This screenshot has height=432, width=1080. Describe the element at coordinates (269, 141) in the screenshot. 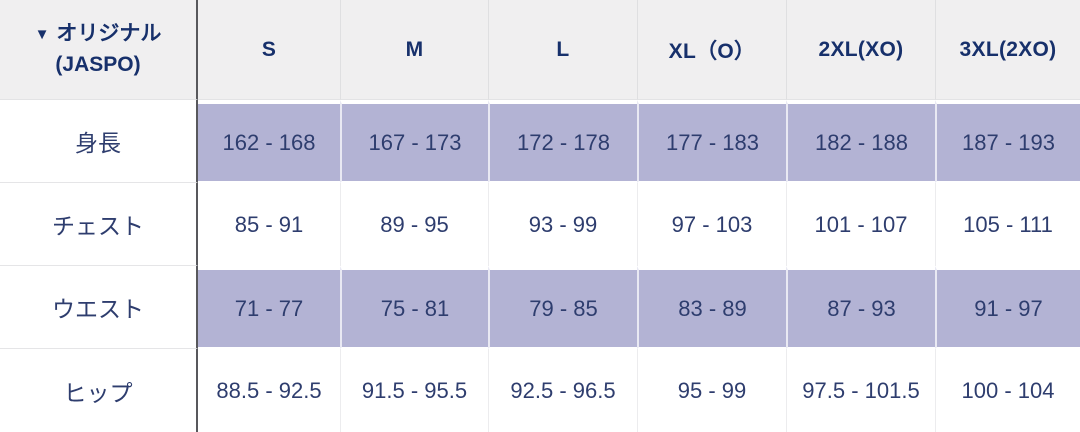

I see `size-cell-height-s: 162 - 168` at that location.